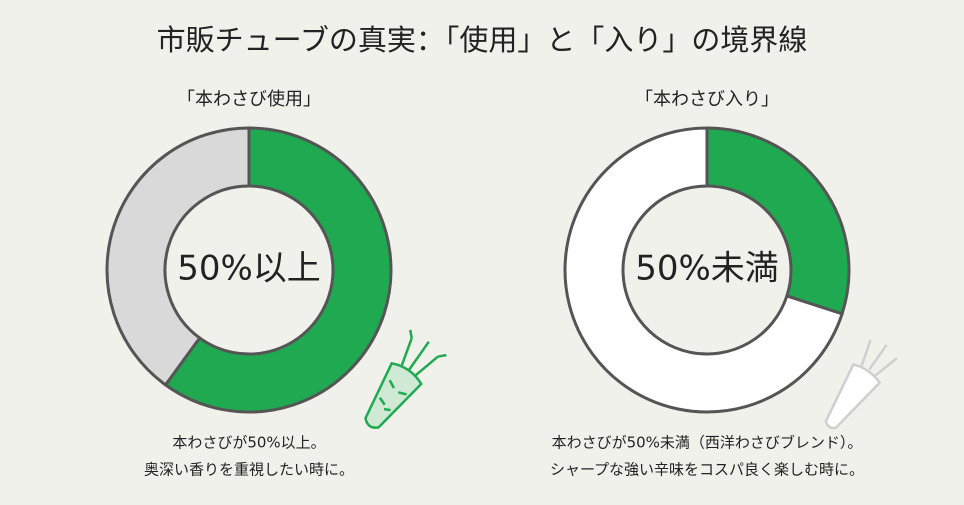 Image resolution: width=964 pixels, height=505 pixels. I want to click on wasabi-icon-white, so click(861, 384).